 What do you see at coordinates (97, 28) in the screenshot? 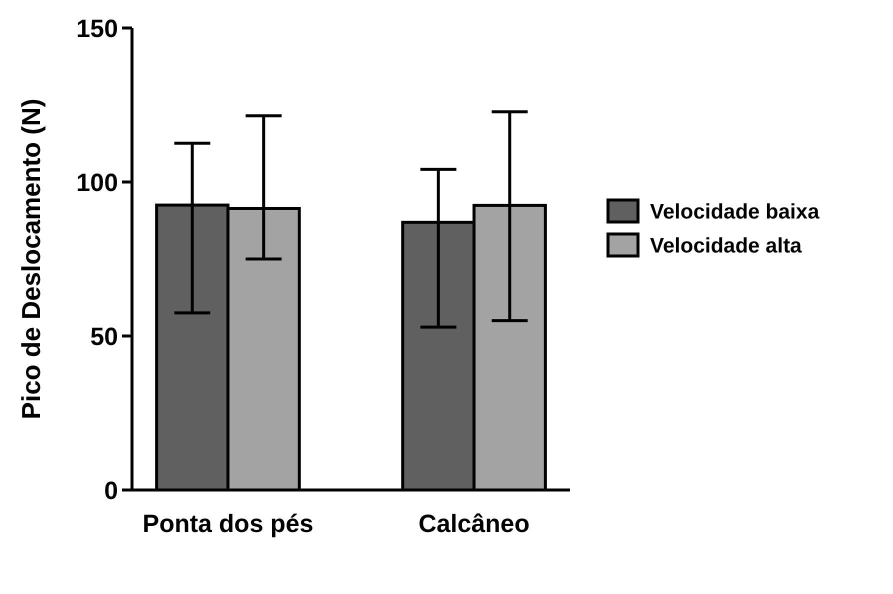
I see `y-tick-label: 150` at bounding box center [97, 28].